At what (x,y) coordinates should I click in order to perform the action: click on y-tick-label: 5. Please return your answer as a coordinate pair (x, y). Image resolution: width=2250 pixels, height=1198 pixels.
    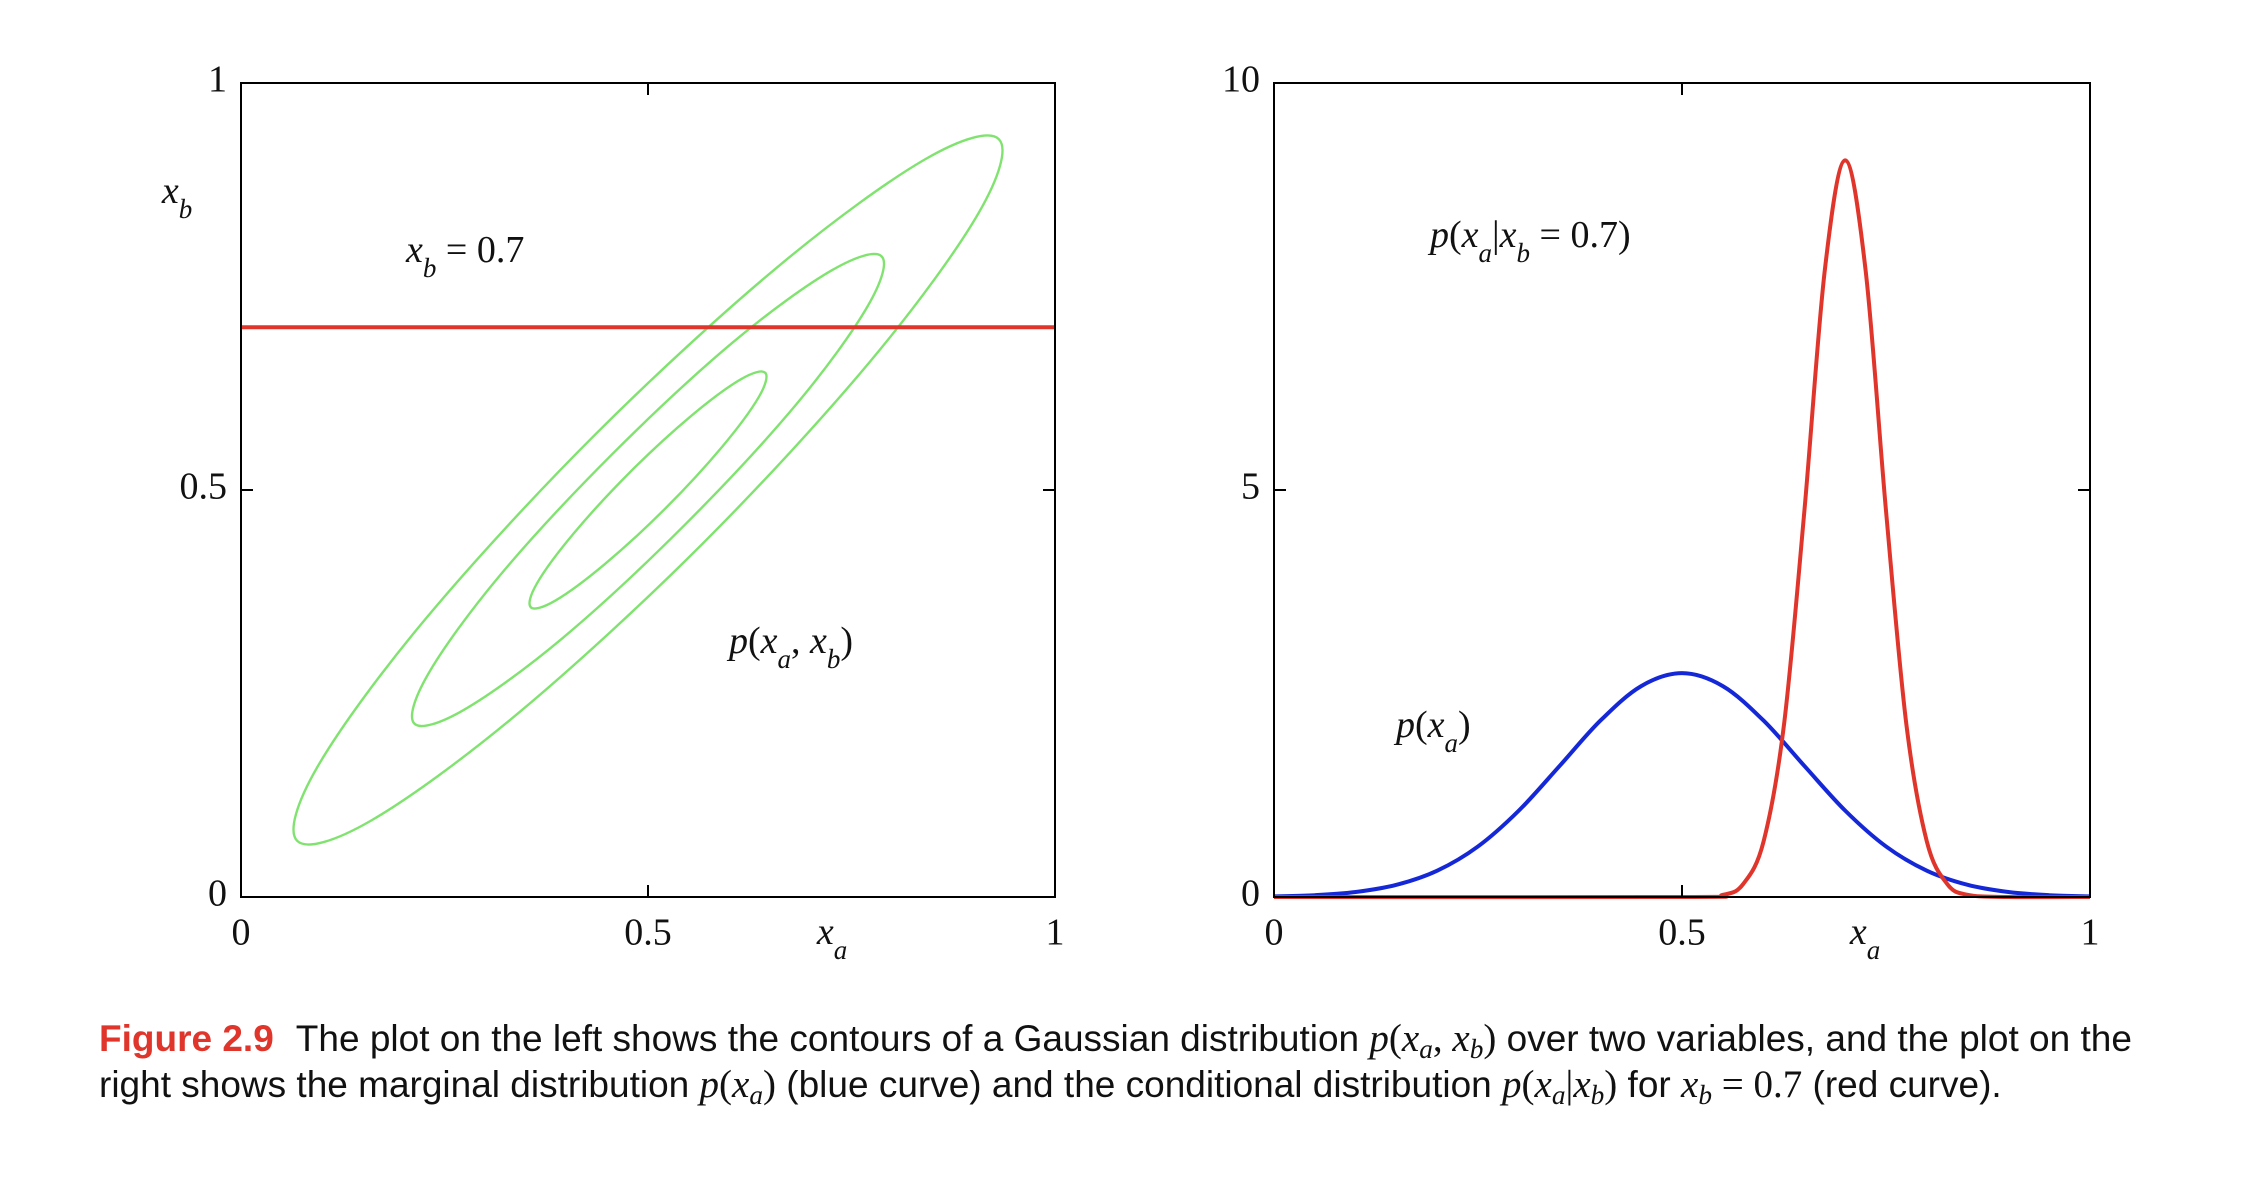
    Looking at the image, I should click on (1250, 487).